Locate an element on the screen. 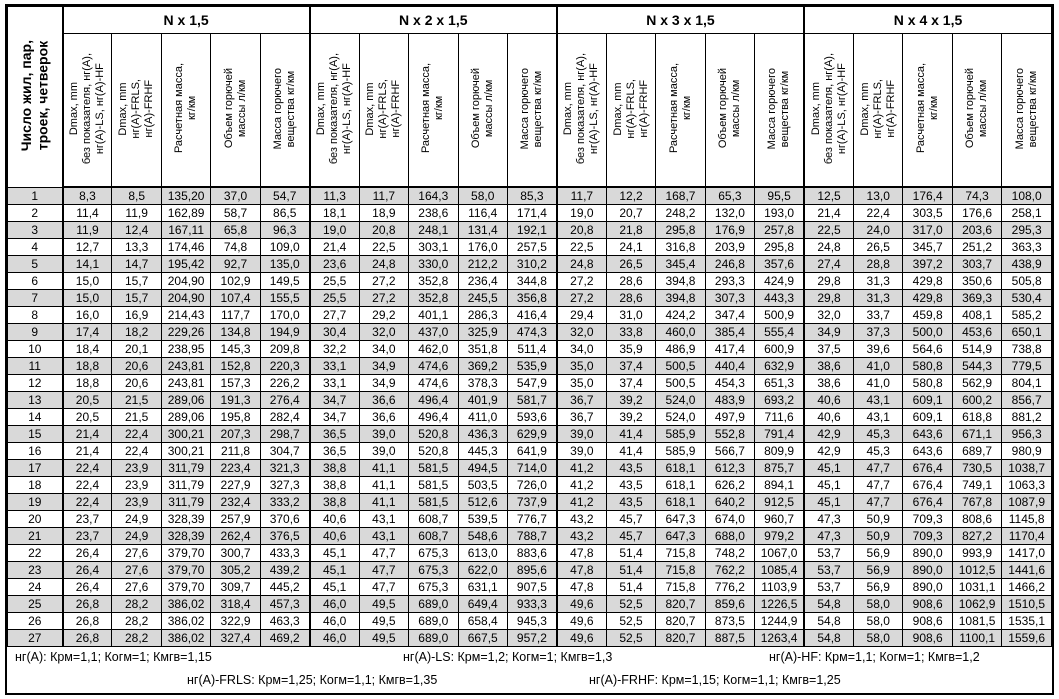 This screenshot has height=699, width=1059. value-cell: 890,0 is located at coordinates (927, 553).